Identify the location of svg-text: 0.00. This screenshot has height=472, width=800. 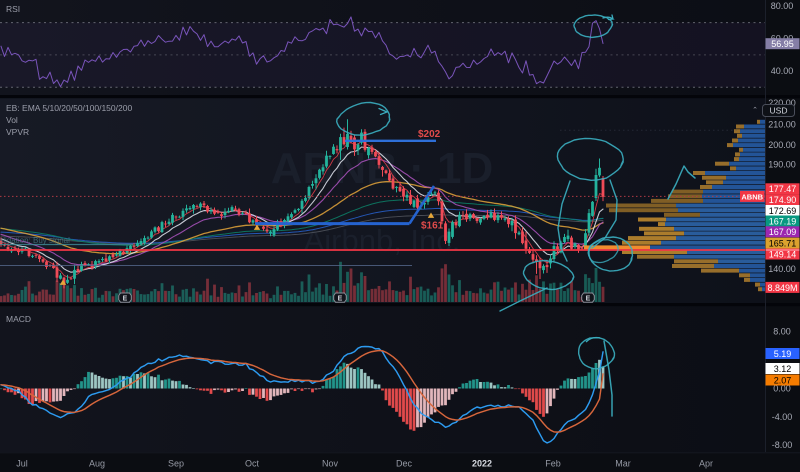
(782, 389).